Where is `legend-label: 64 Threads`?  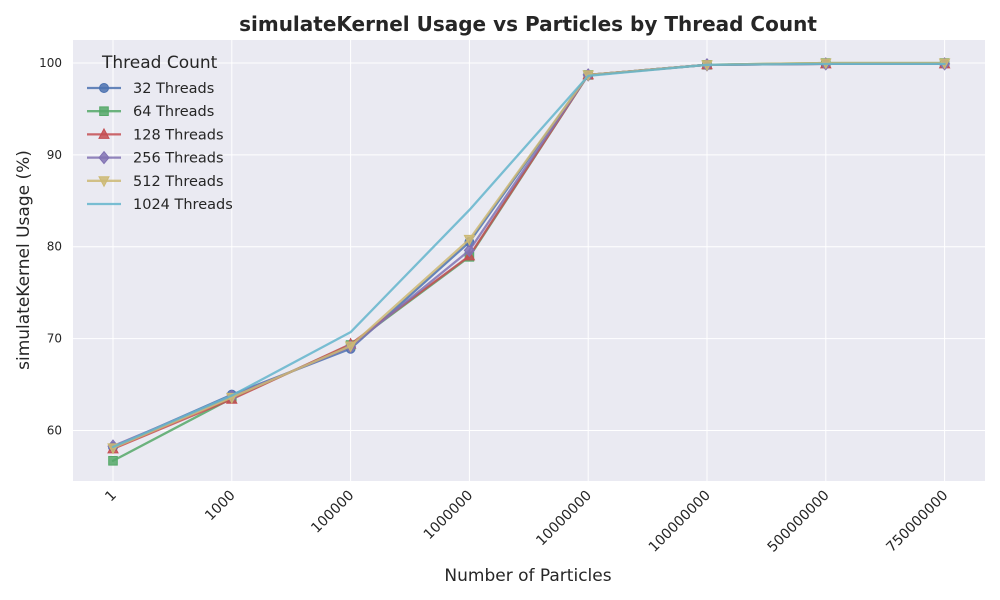
legend-label: 64 Threads is located at coordinates (173, 112).